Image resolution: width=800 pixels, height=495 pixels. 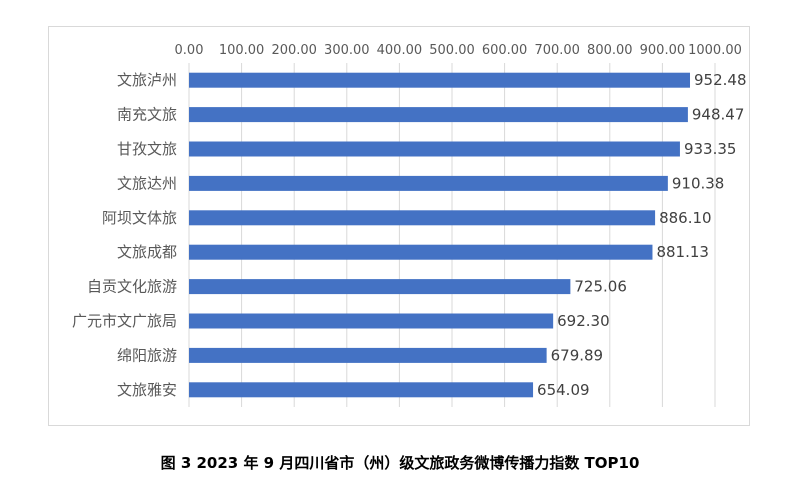 What do you see at coordinates (189, 50) in the screenshot?
I see `x-tick-label: 0.00` at bounding box center [189, 50].